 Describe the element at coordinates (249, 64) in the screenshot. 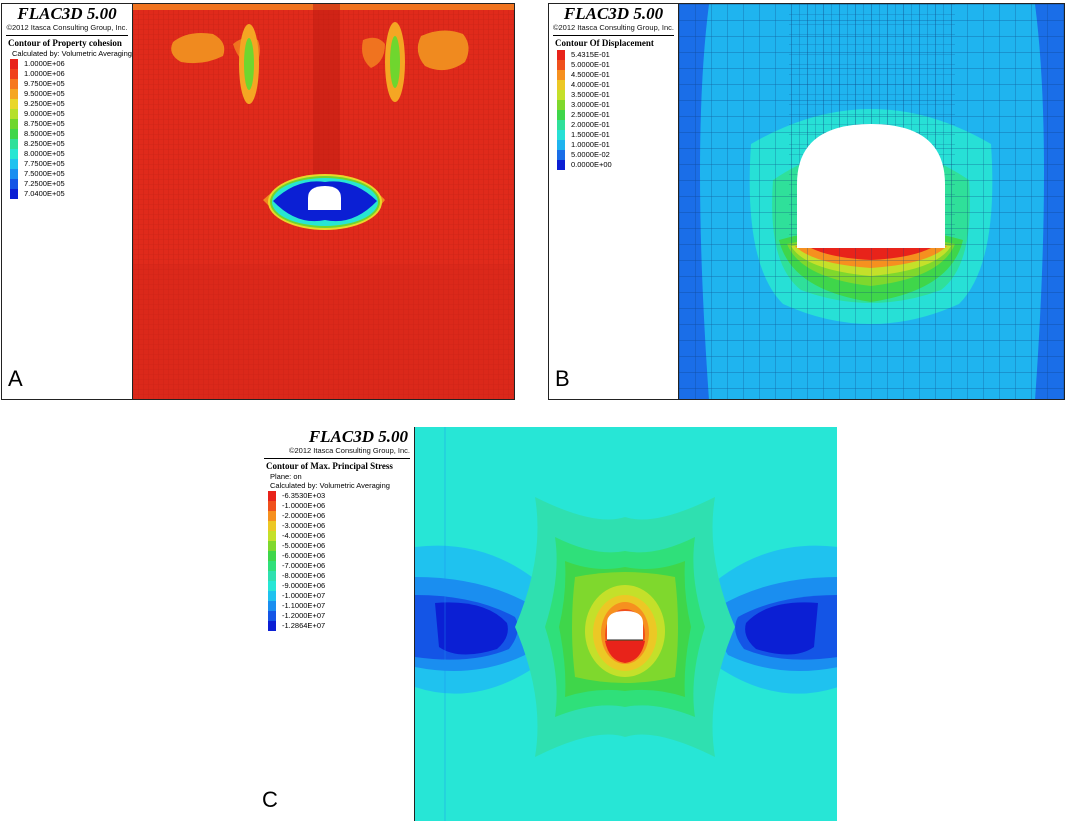

I see `band-left-inner` at that location.